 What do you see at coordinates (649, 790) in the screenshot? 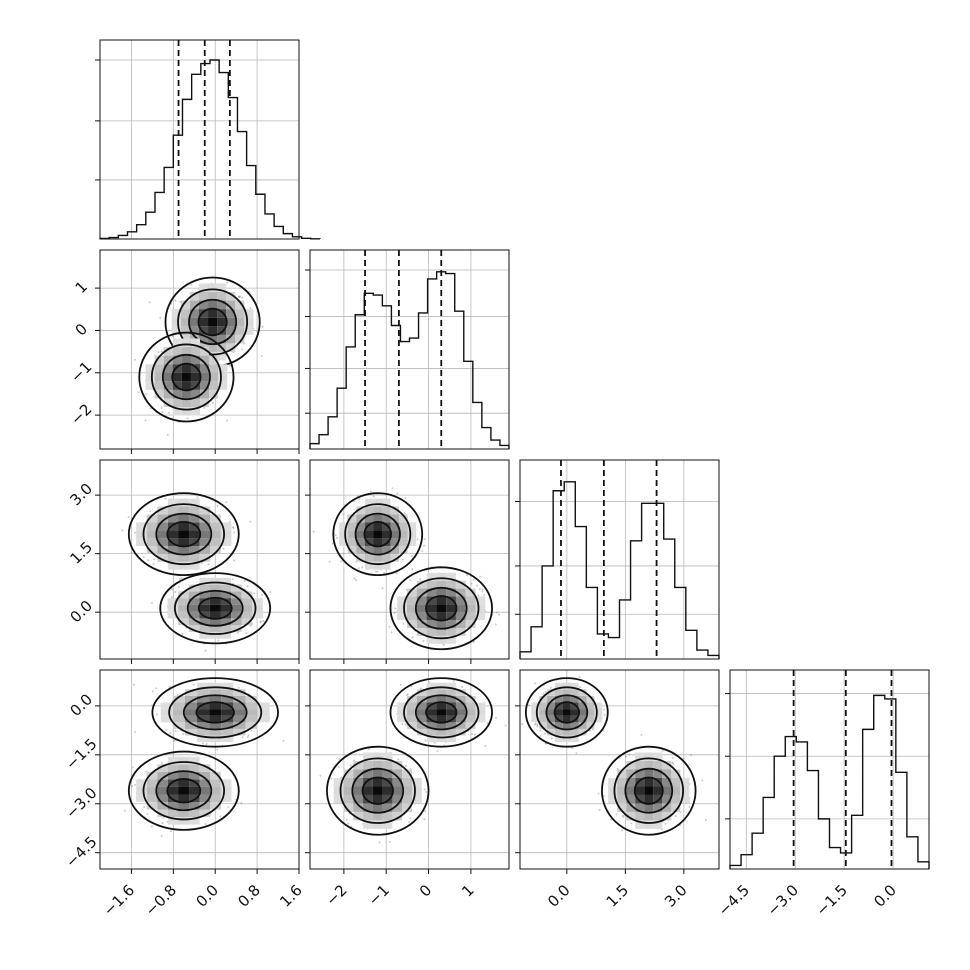
I see `density-cells` at bounding box center [649, 790].